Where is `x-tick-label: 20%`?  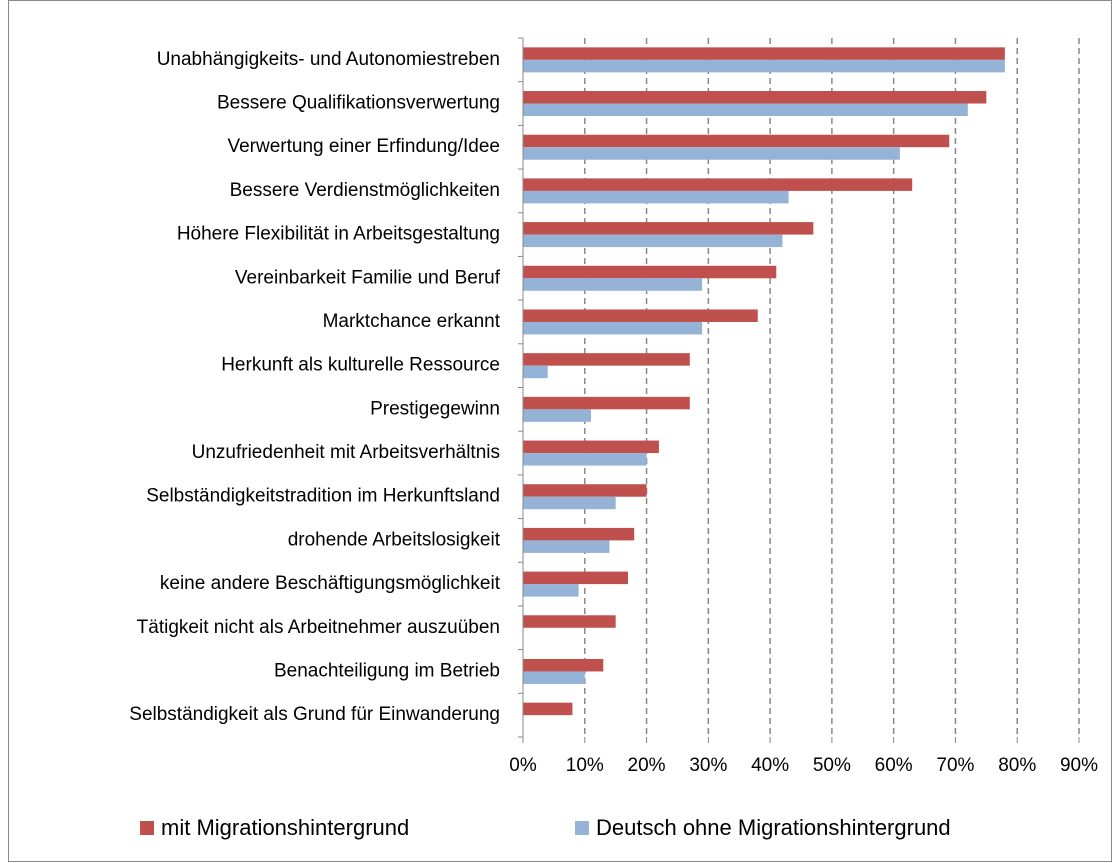 x-tick-label: 20% is located at coordinates (647, 765).